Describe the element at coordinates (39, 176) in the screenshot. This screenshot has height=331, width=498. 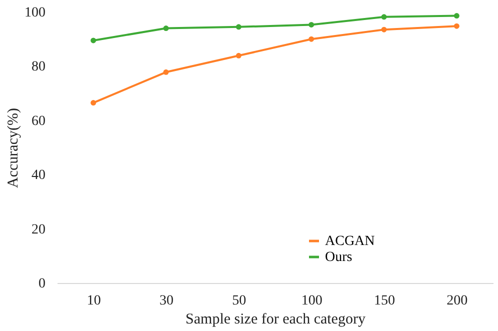
I see `y-tick-label: 40` at that location.